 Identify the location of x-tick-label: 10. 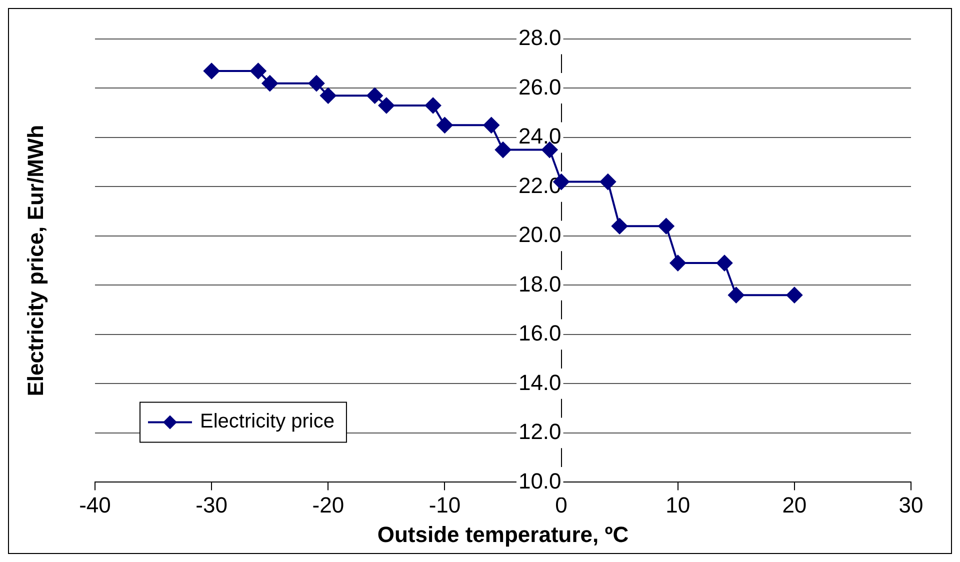
(678, 505).